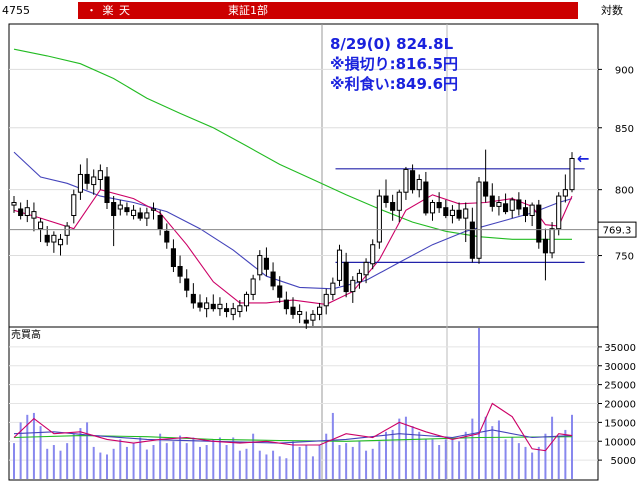  I want to click on chart-header: 4755 ・ 楽 天 東証1部 対数, so click(319, 11).